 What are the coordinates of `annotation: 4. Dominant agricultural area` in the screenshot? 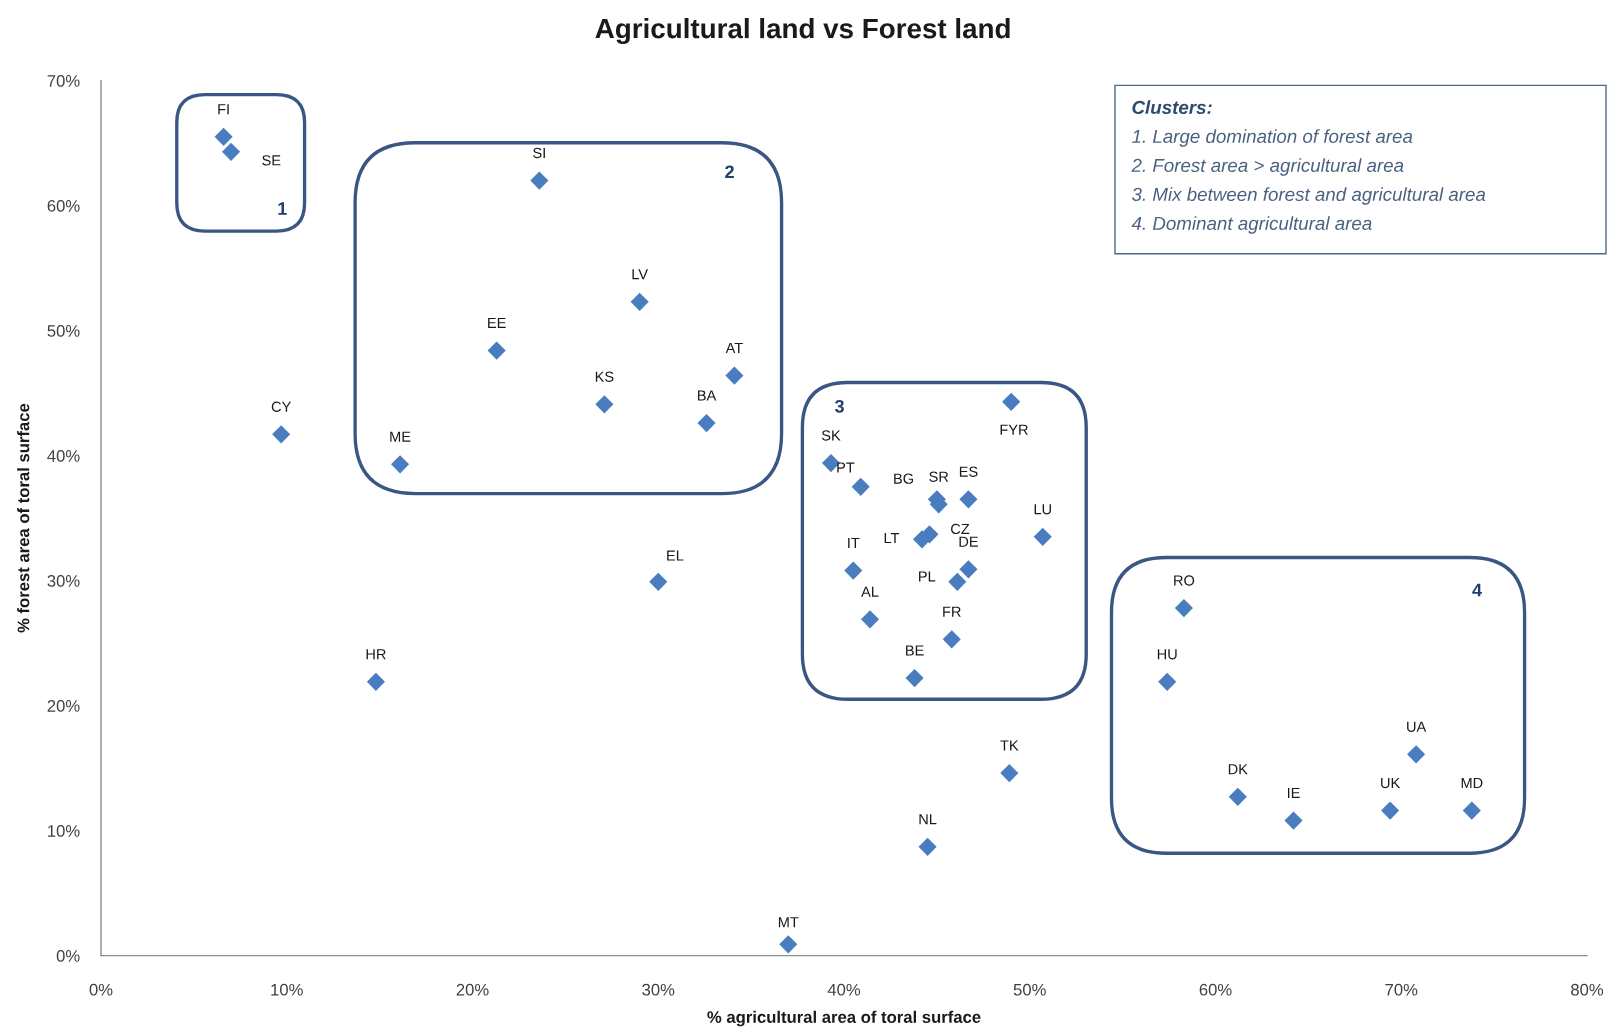 It's located at (1251, 225).